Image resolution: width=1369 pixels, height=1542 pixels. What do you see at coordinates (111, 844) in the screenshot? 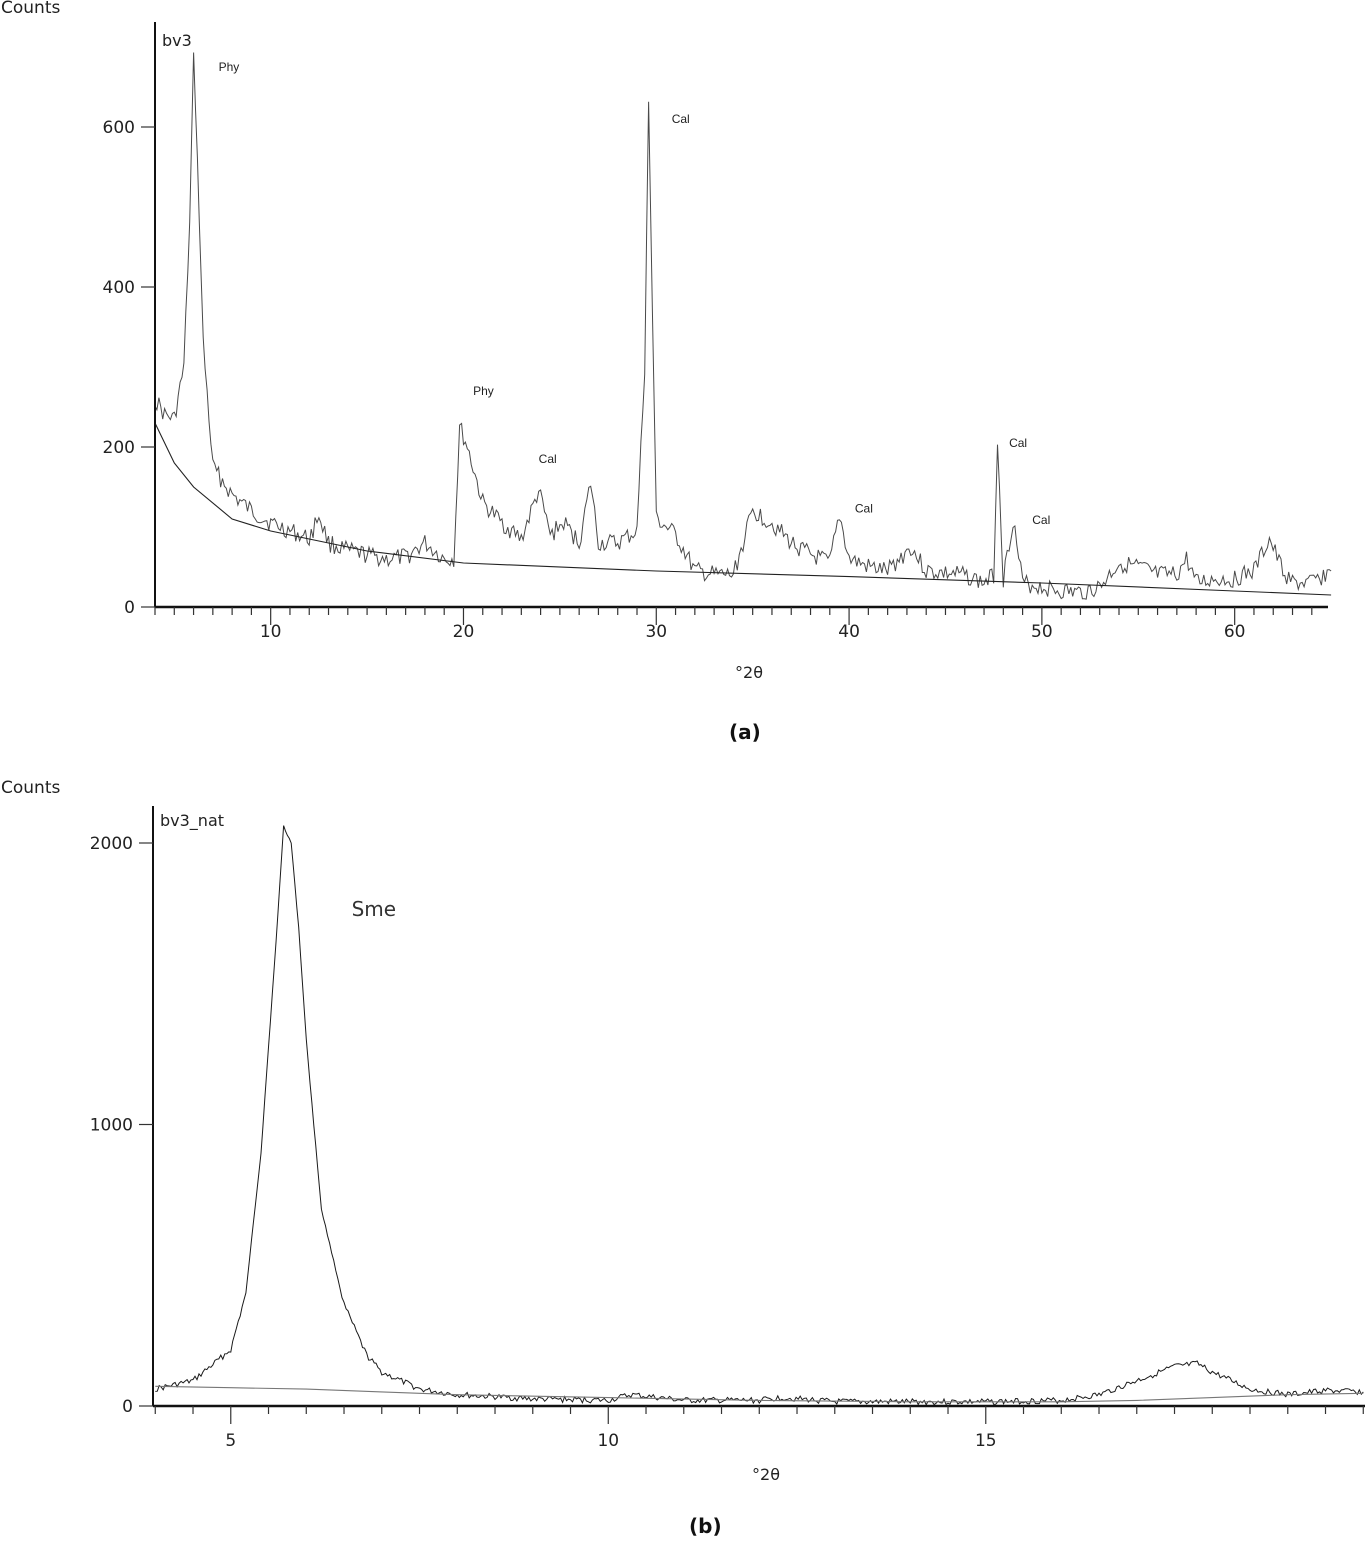
I see `y-tick-label: 2000` at bounding box center [111, 844].